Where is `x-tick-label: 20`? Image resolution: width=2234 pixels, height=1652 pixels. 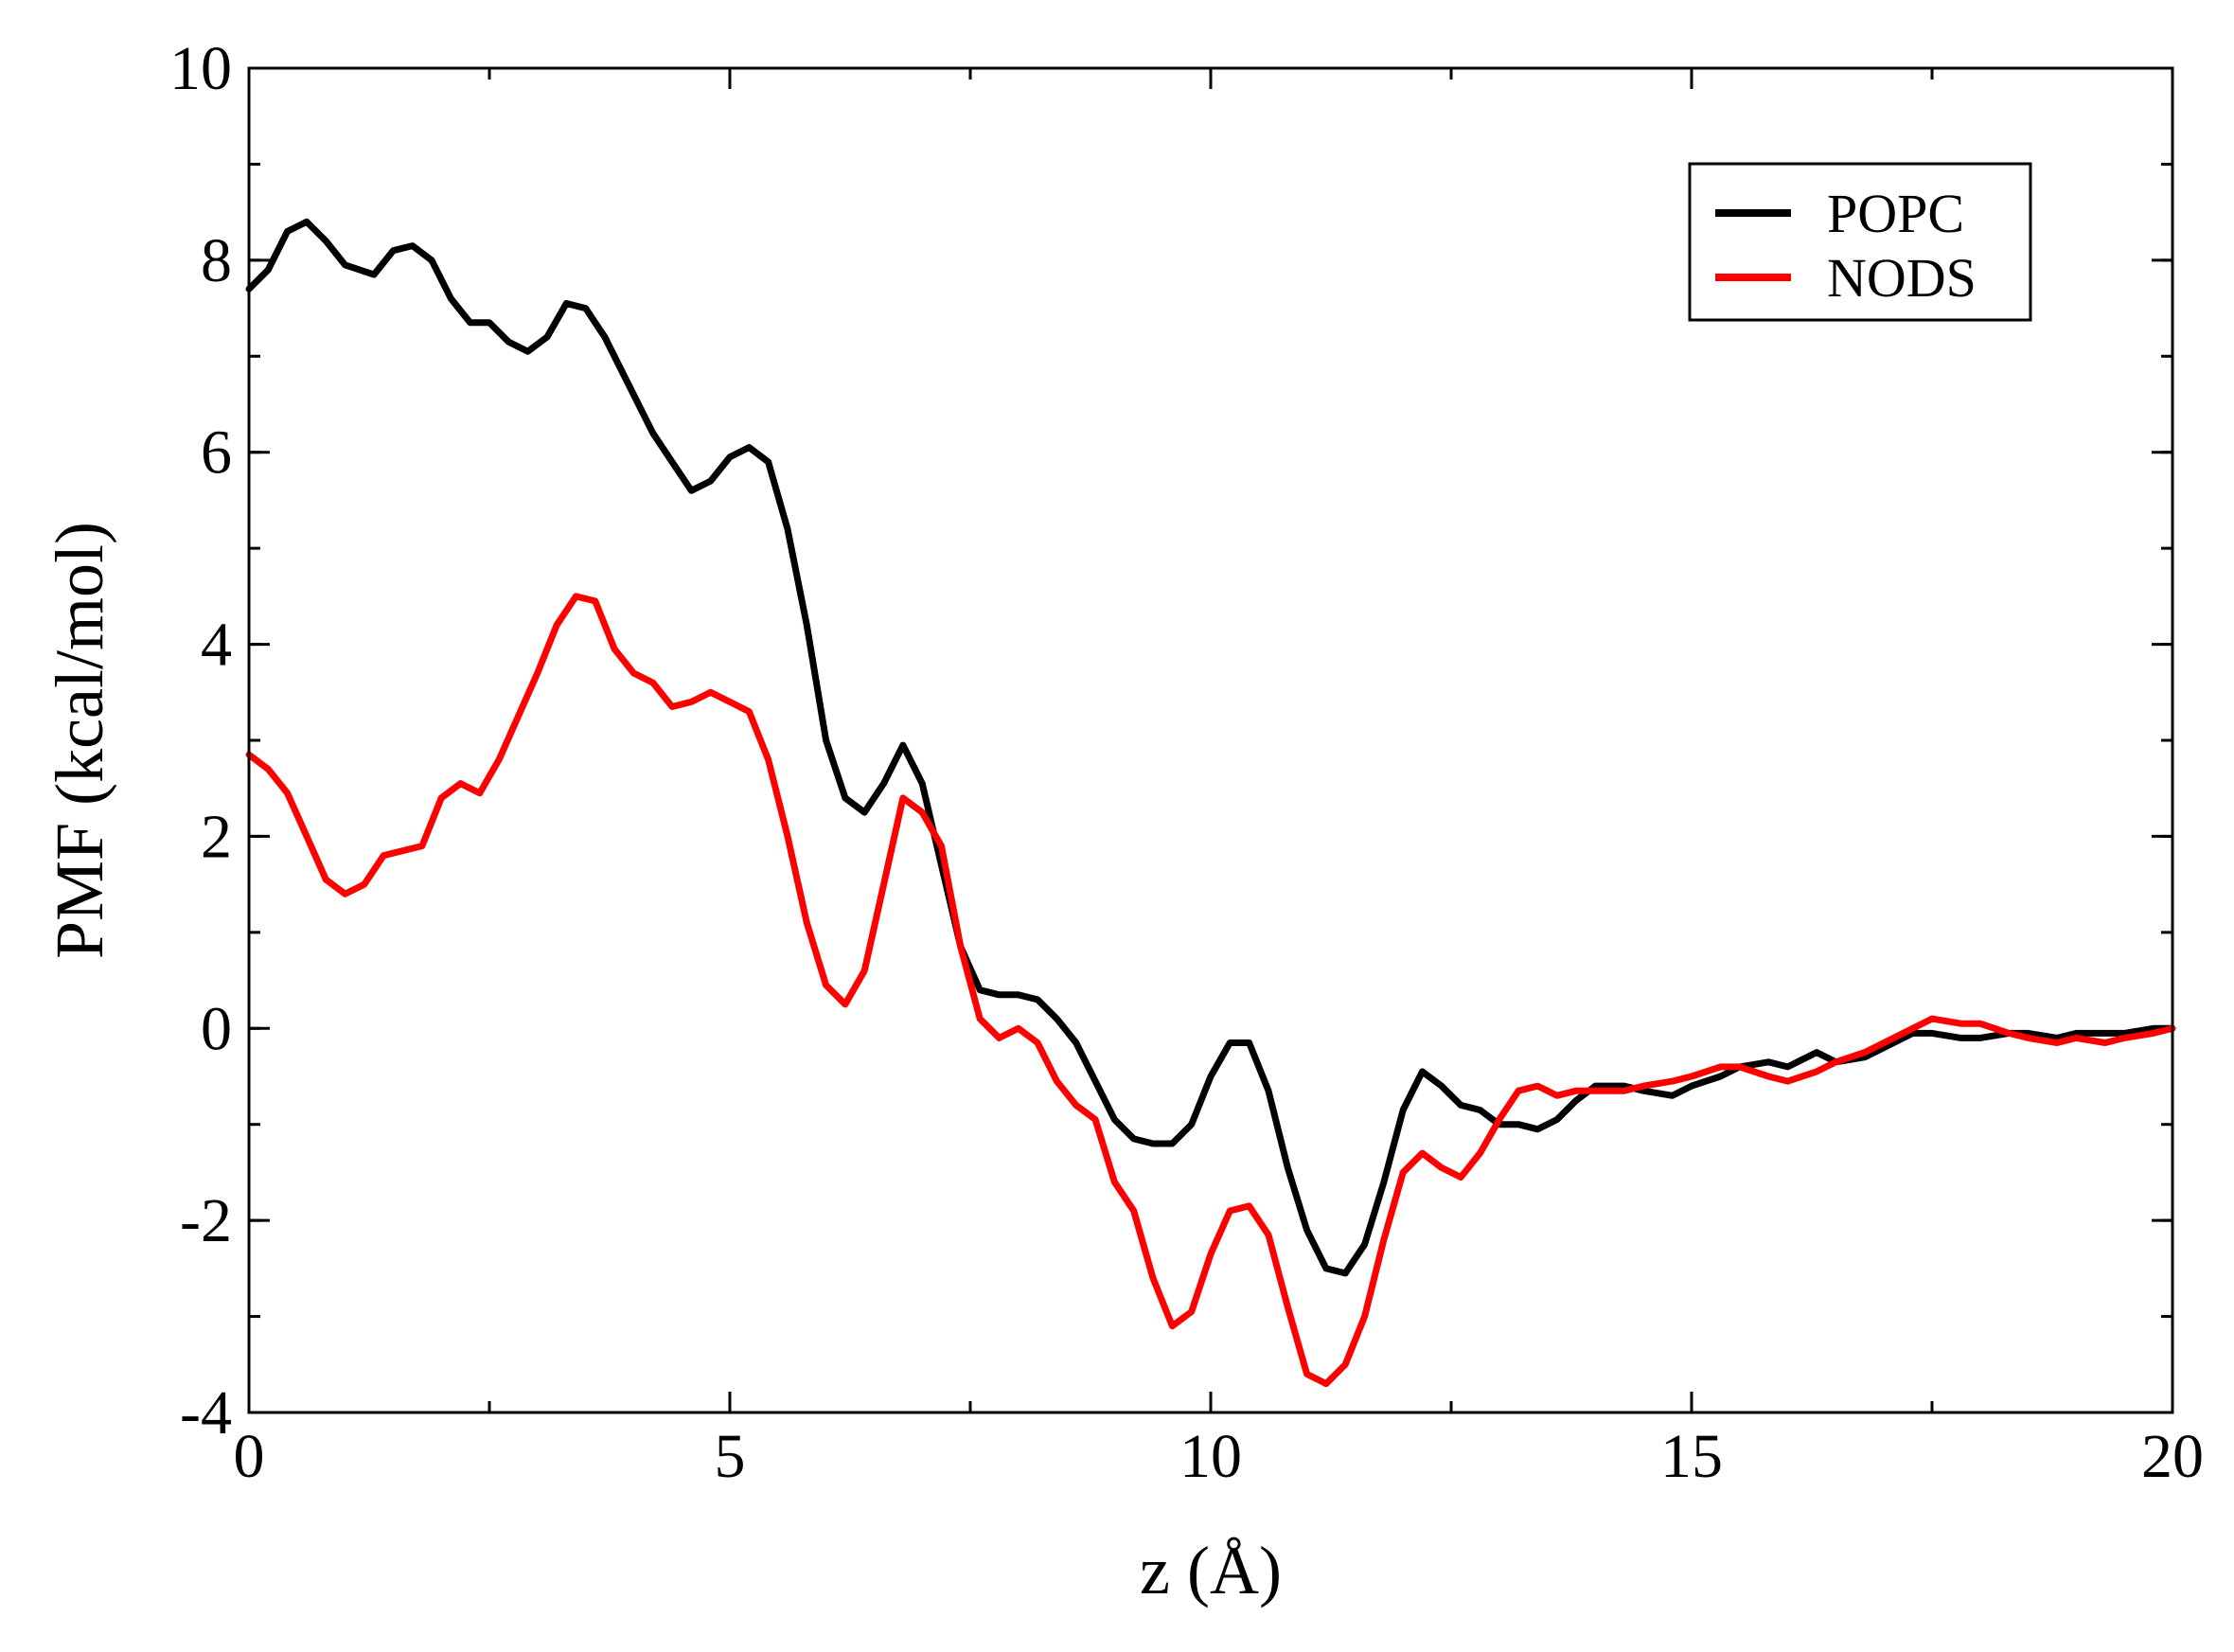
x-tick-label: 20 is located at coordinates (2172, 1456).